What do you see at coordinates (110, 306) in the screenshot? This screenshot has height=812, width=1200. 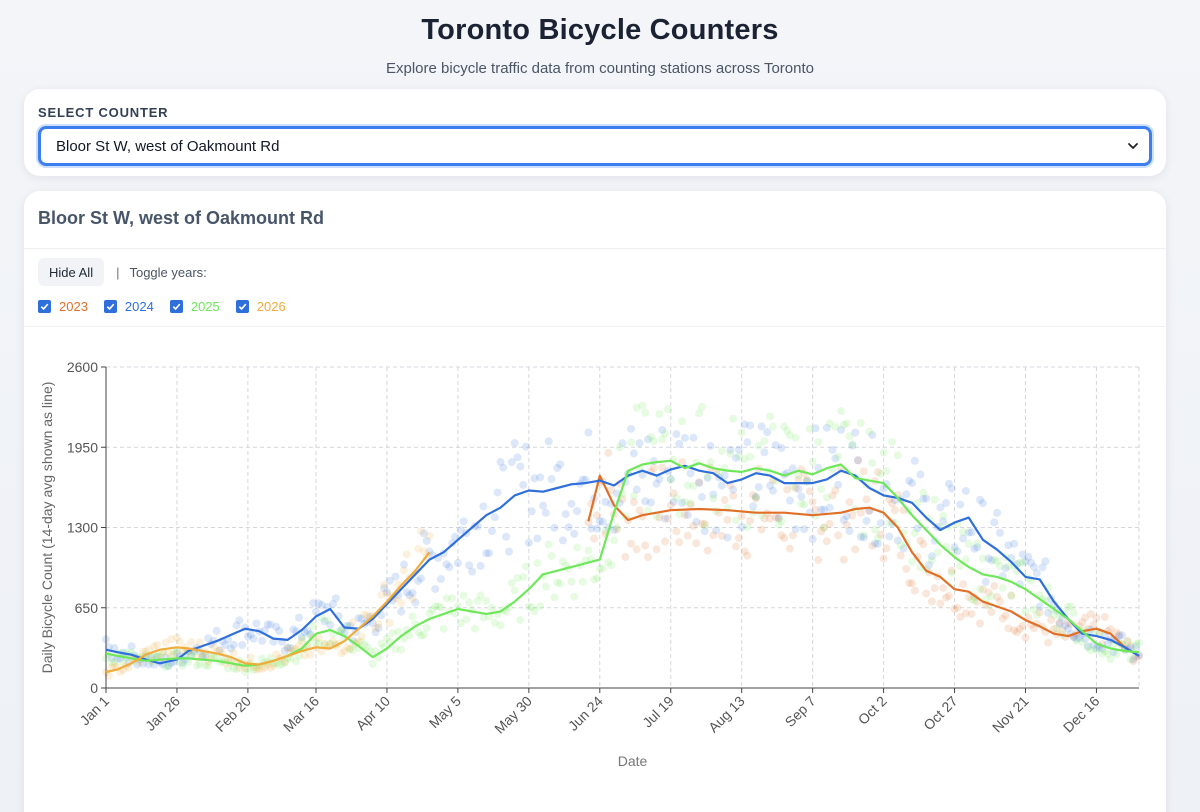 I see `checkbox-2024` at bounding box center [110, 306].